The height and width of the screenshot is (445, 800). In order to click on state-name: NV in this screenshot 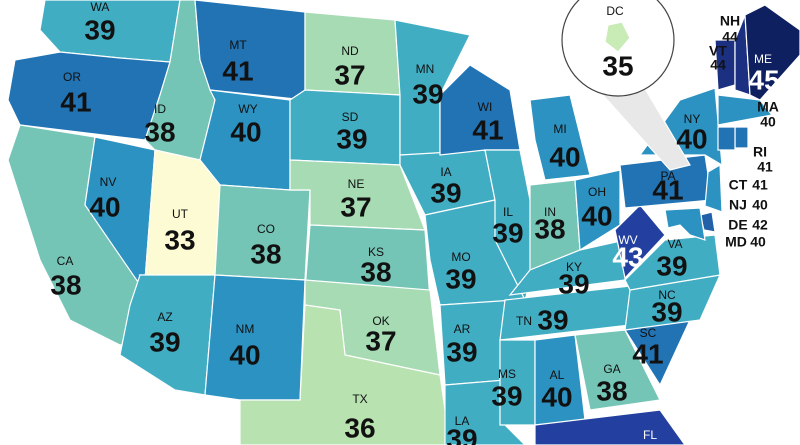, I will do `click(108, 182)`.